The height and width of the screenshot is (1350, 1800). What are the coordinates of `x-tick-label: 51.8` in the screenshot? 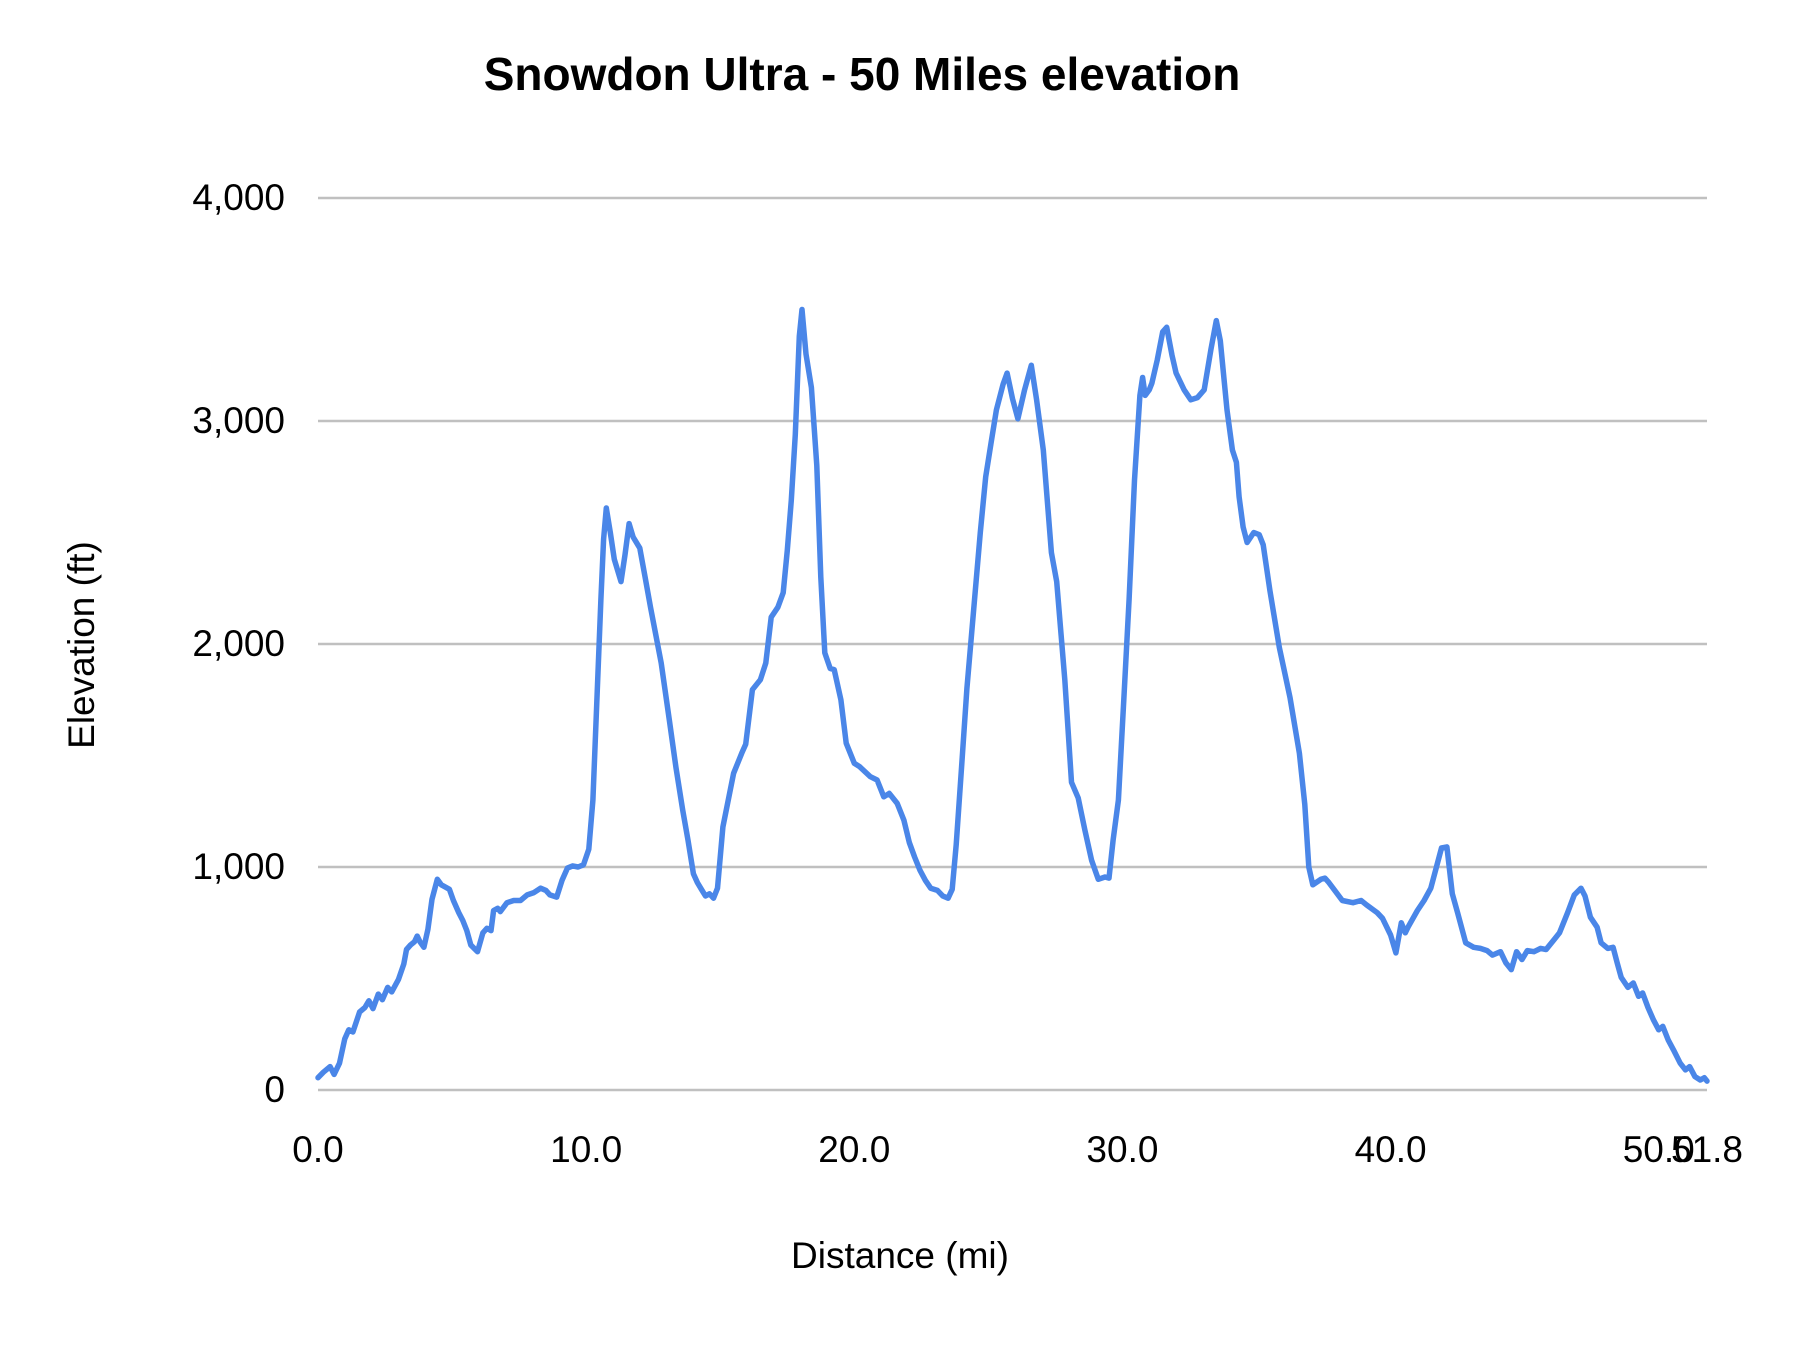 It's located at (1707, 1149).